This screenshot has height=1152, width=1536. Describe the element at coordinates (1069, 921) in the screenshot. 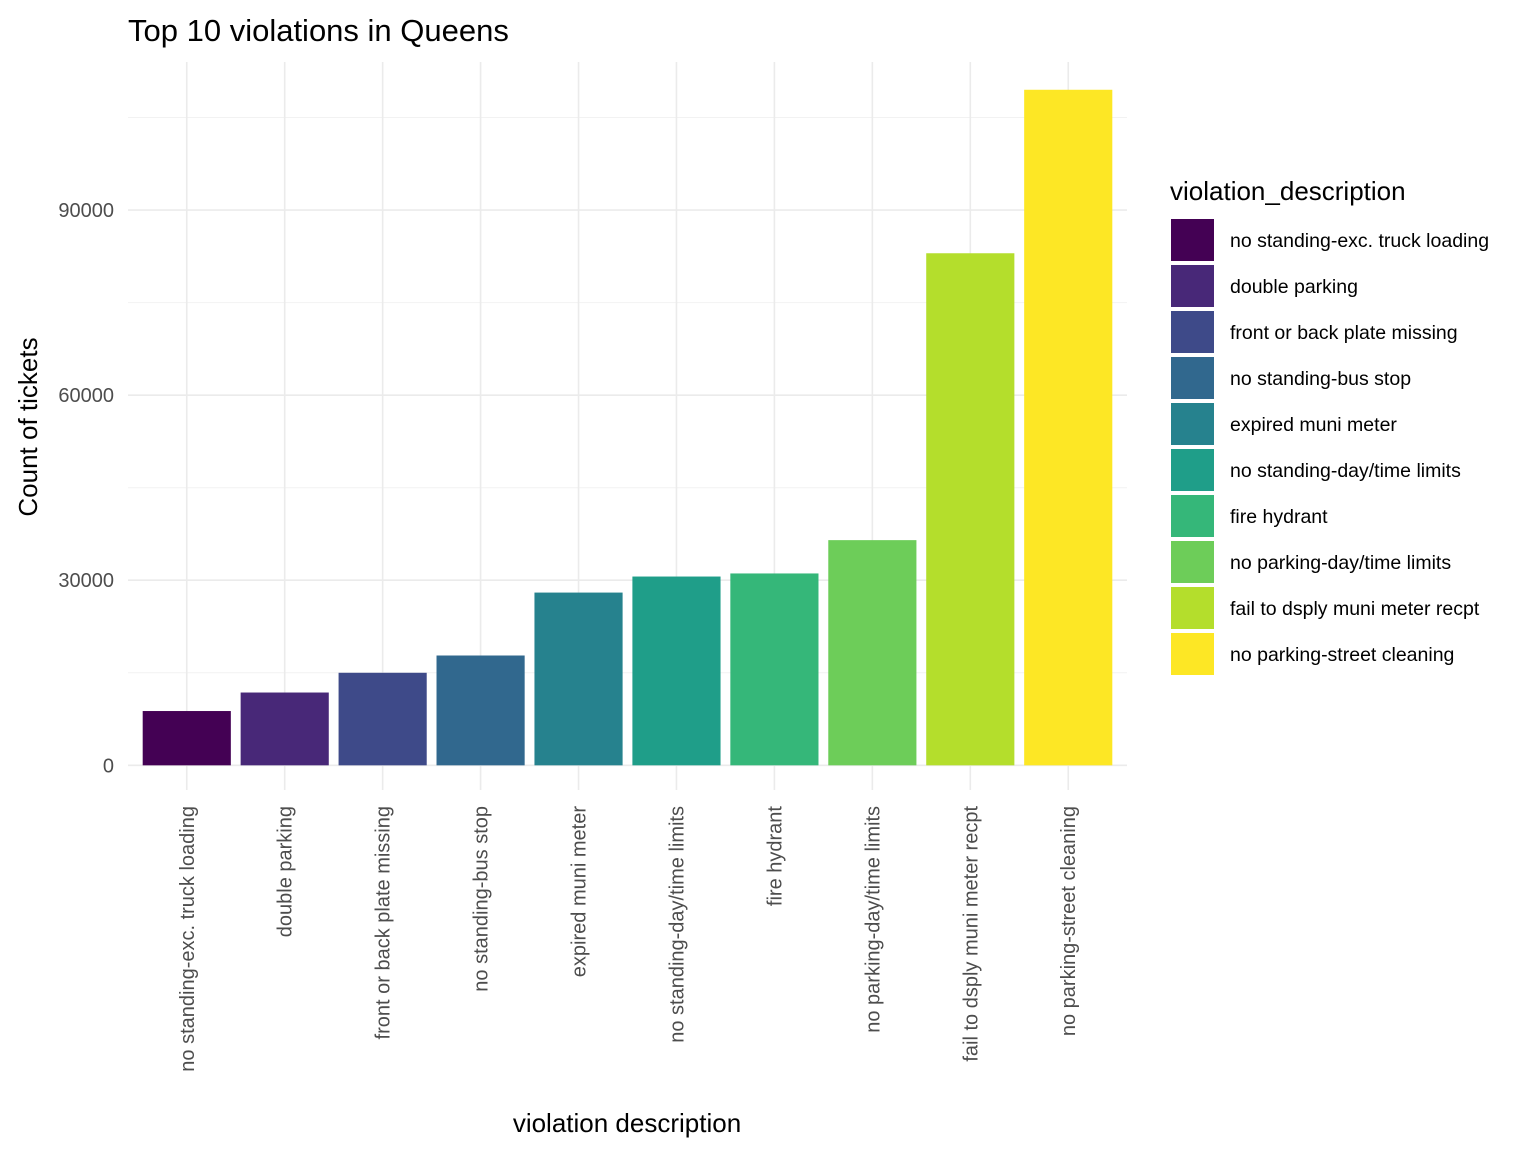

I see `x-tick-label: no parking-street cleaning` at that location.